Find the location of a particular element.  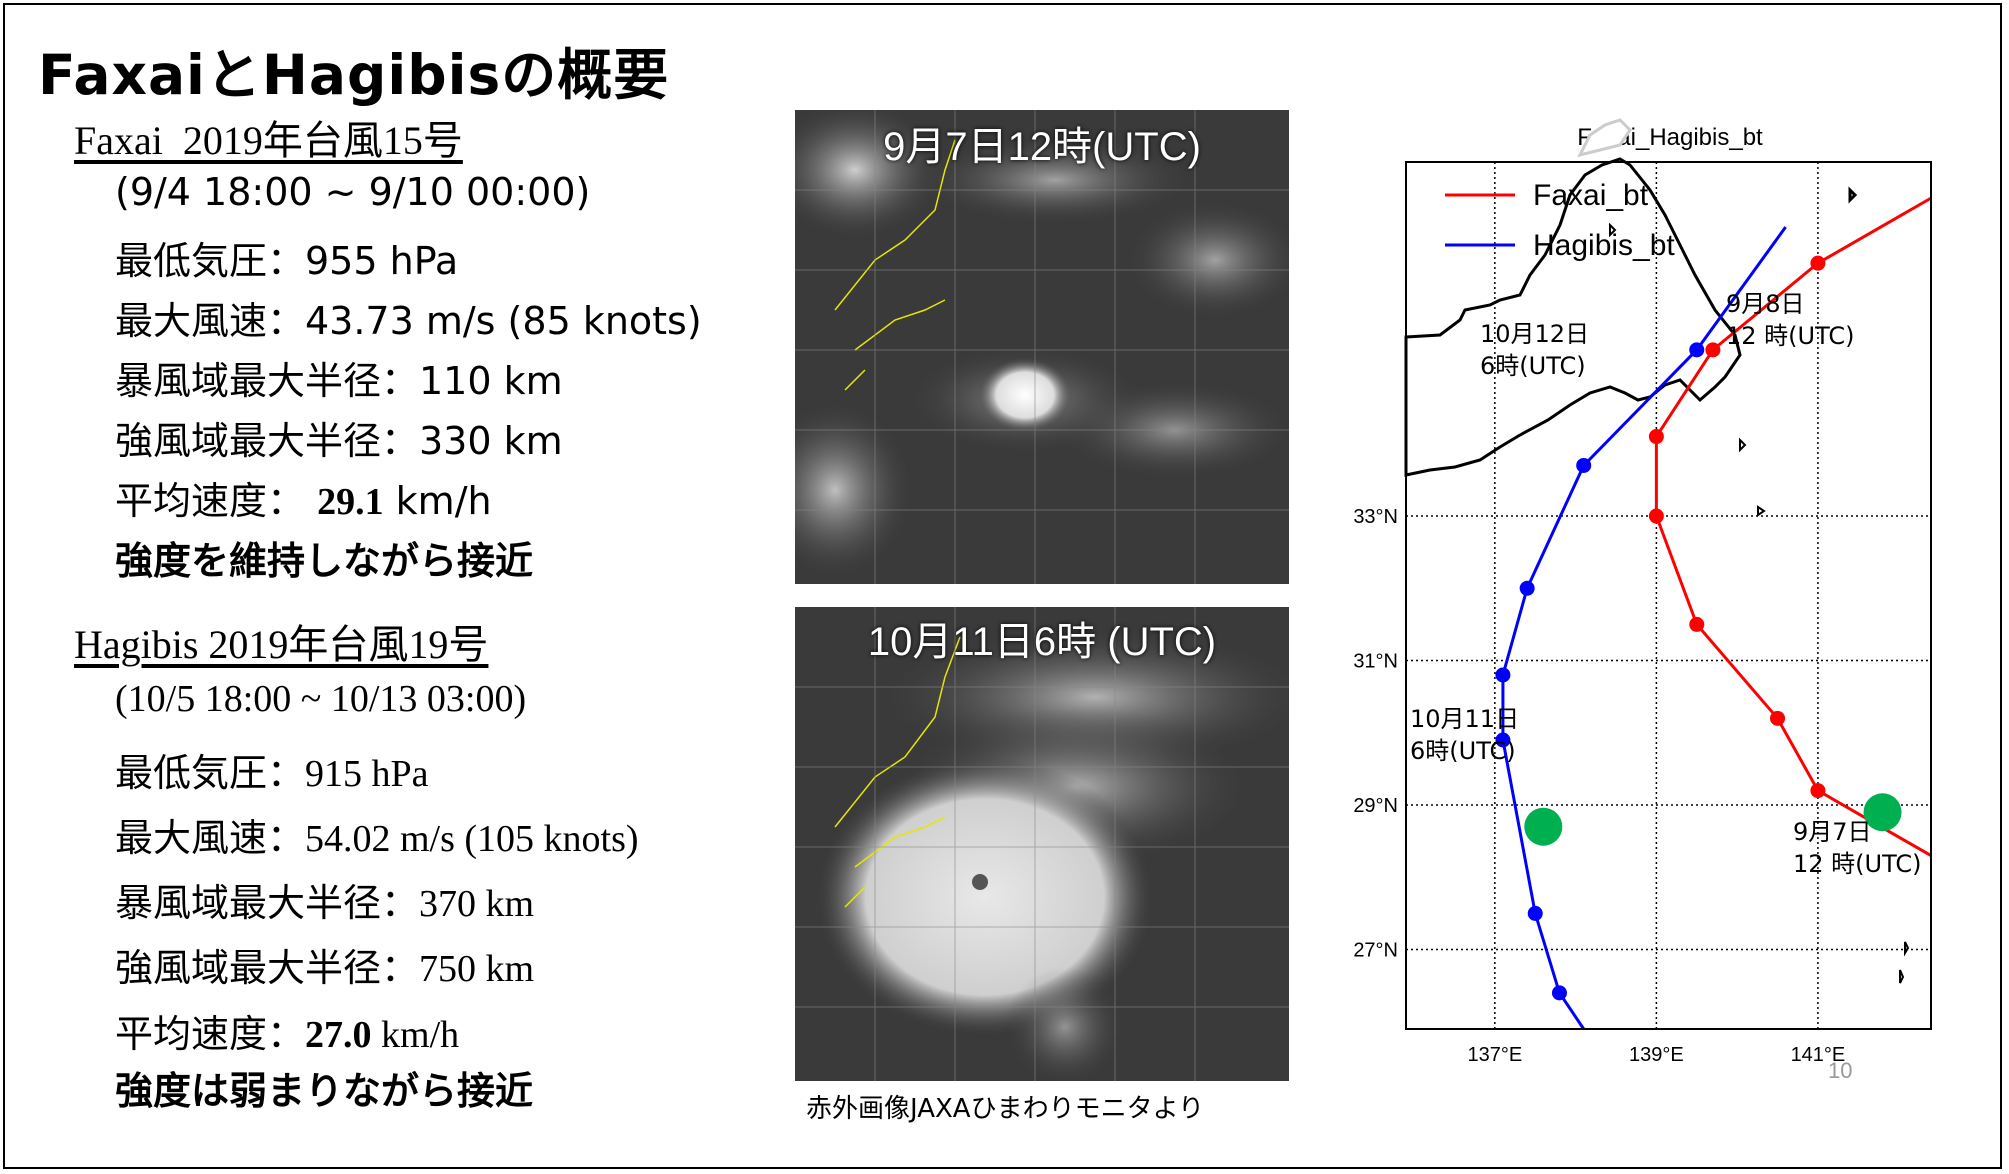

hagibis-max-wind: 最大風速：54.02 m/s (105 knots) is located at coordinates (377, 834).